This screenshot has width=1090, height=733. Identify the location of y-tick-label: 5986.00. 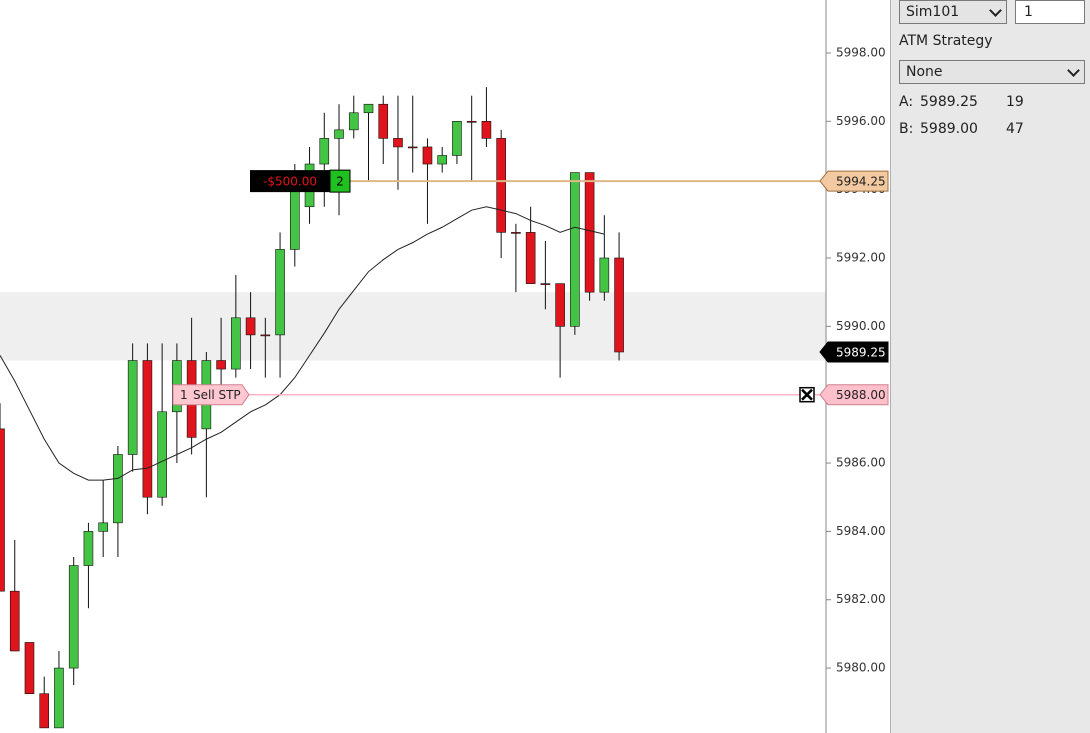
(861, 463).